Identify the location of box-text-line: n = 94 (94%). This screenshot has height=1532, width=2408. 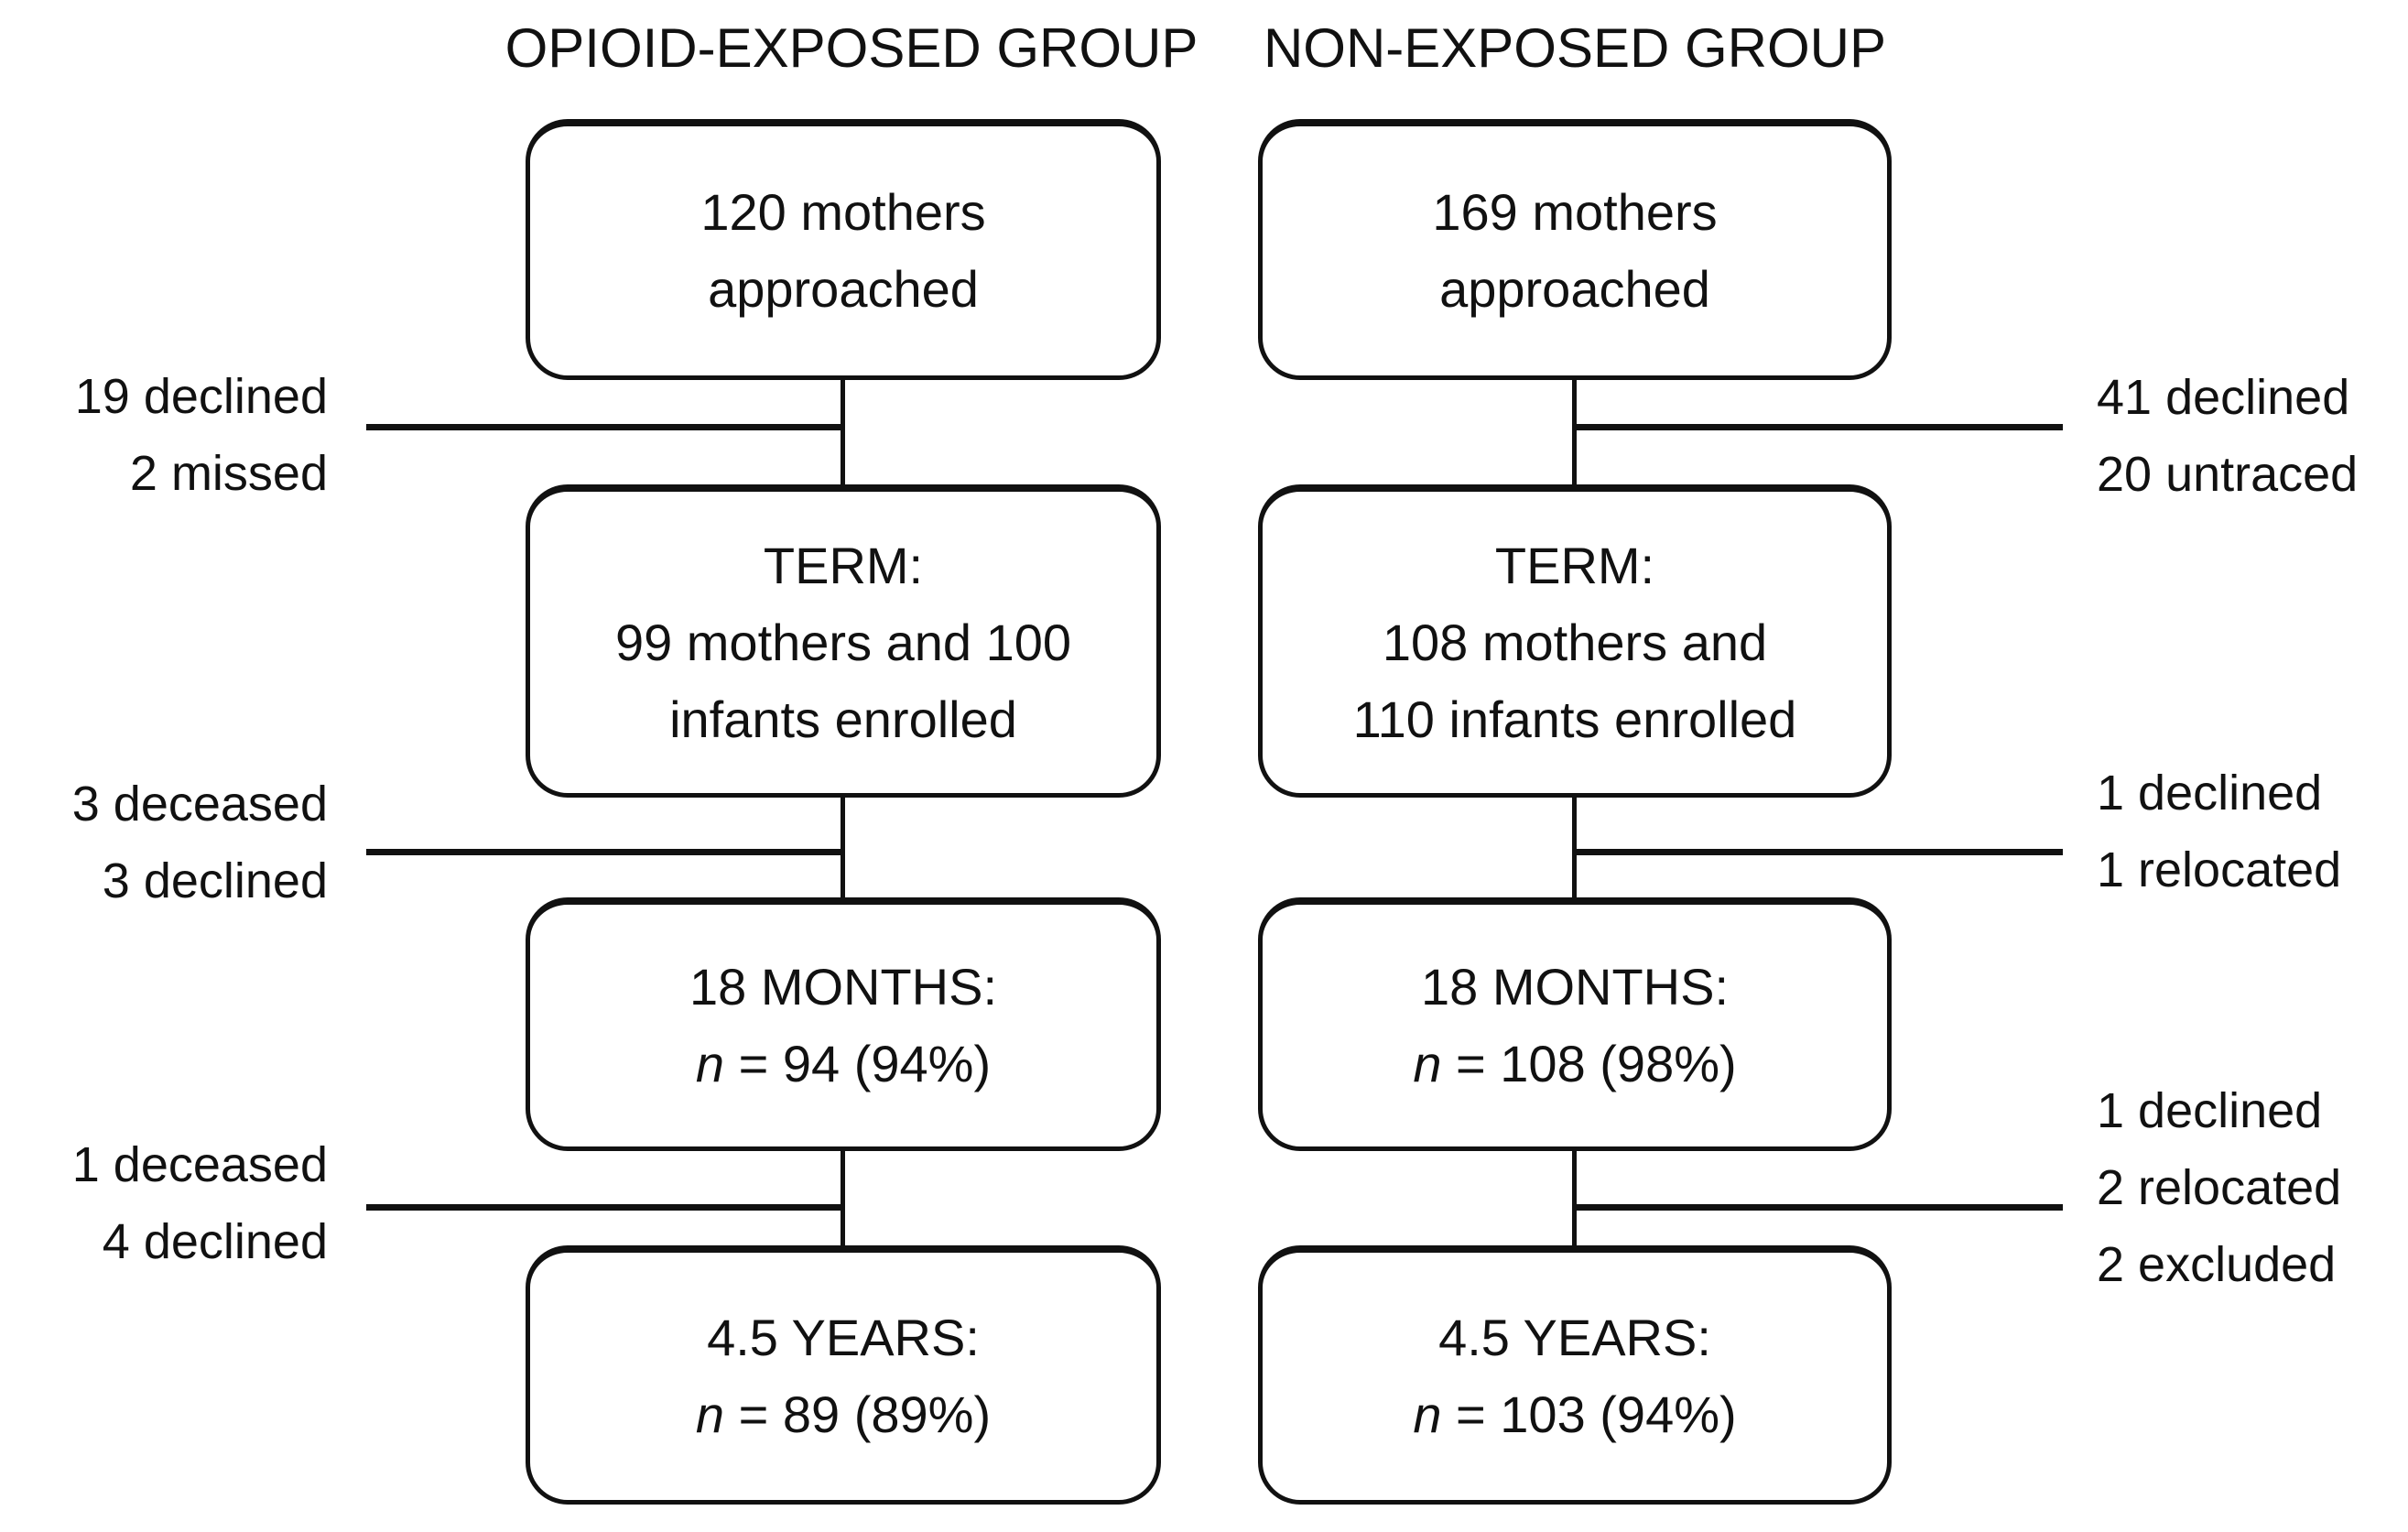
(843, 1064).